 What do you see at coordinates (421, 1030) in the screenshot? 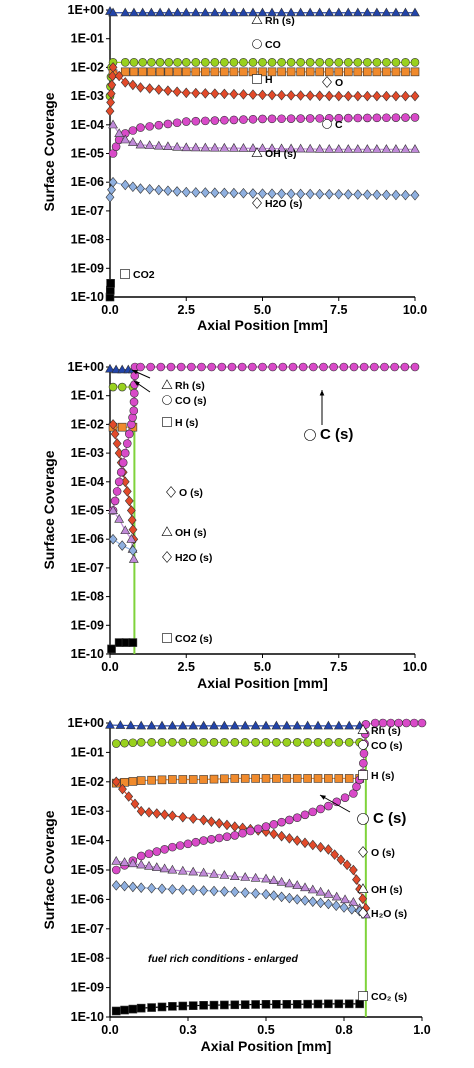
I see `x-tick-label: 1.0` at bounding box center [421, 1030].